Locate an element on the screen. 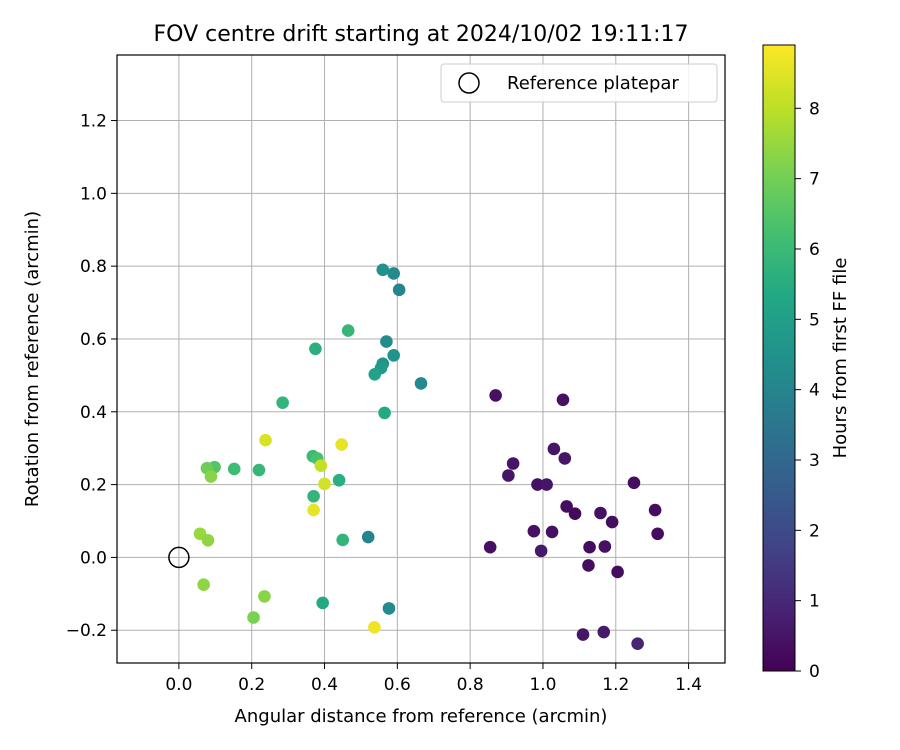 This screenshot has height=750, width=900. x-tick-label: 0.0 is located at coordinates (178, 685).